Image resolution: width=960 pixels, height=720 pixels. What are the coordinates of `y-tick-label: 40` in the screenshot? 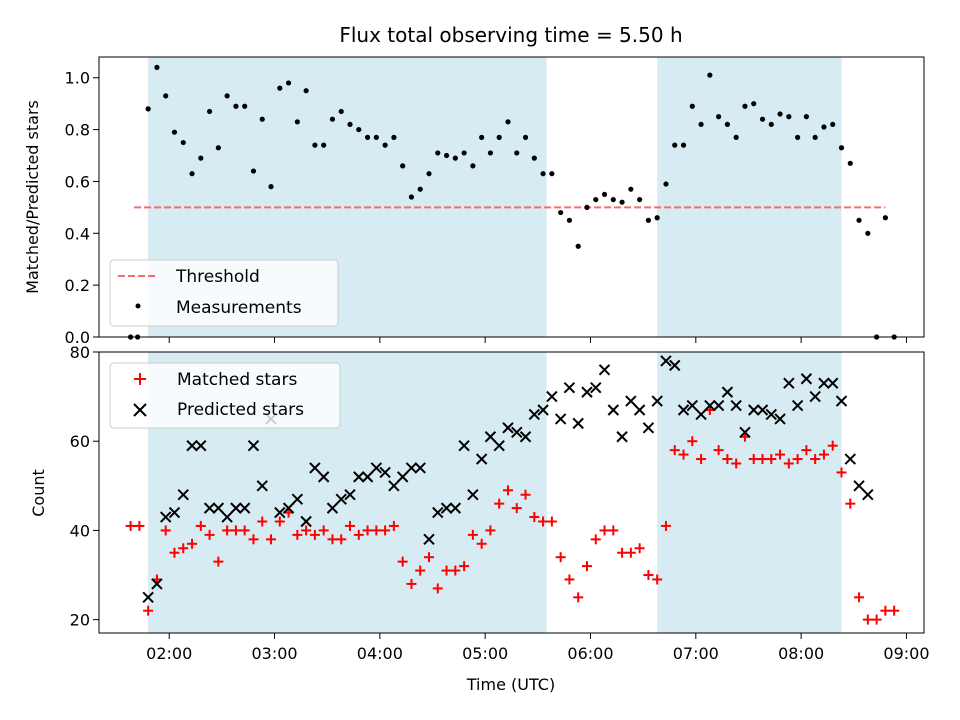 It's located at (80, 530).